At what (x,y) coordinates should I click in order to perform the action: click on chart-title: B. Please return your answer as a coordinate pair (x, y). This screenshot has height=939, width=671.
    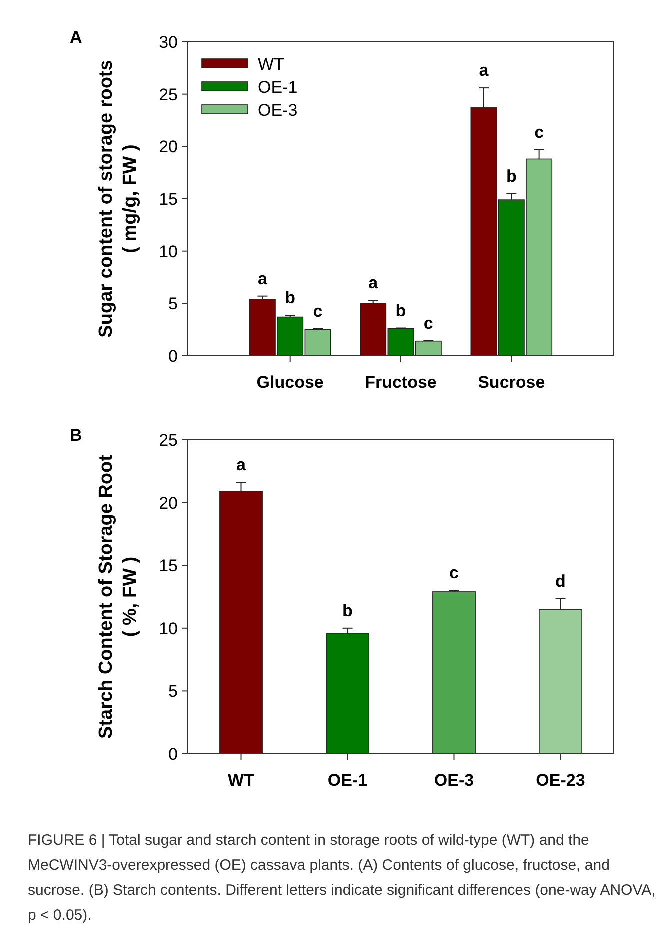
    Looking at the image, I should click on (76, 435).